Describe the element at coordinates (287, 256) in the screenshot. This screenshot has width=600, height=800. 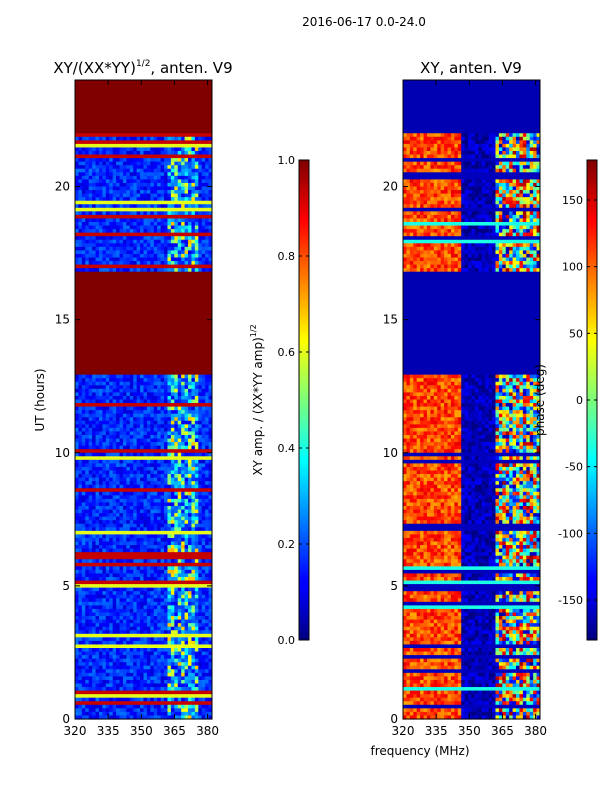
I see `amplitude-colorbar-tick-label: 0.8` at that location.